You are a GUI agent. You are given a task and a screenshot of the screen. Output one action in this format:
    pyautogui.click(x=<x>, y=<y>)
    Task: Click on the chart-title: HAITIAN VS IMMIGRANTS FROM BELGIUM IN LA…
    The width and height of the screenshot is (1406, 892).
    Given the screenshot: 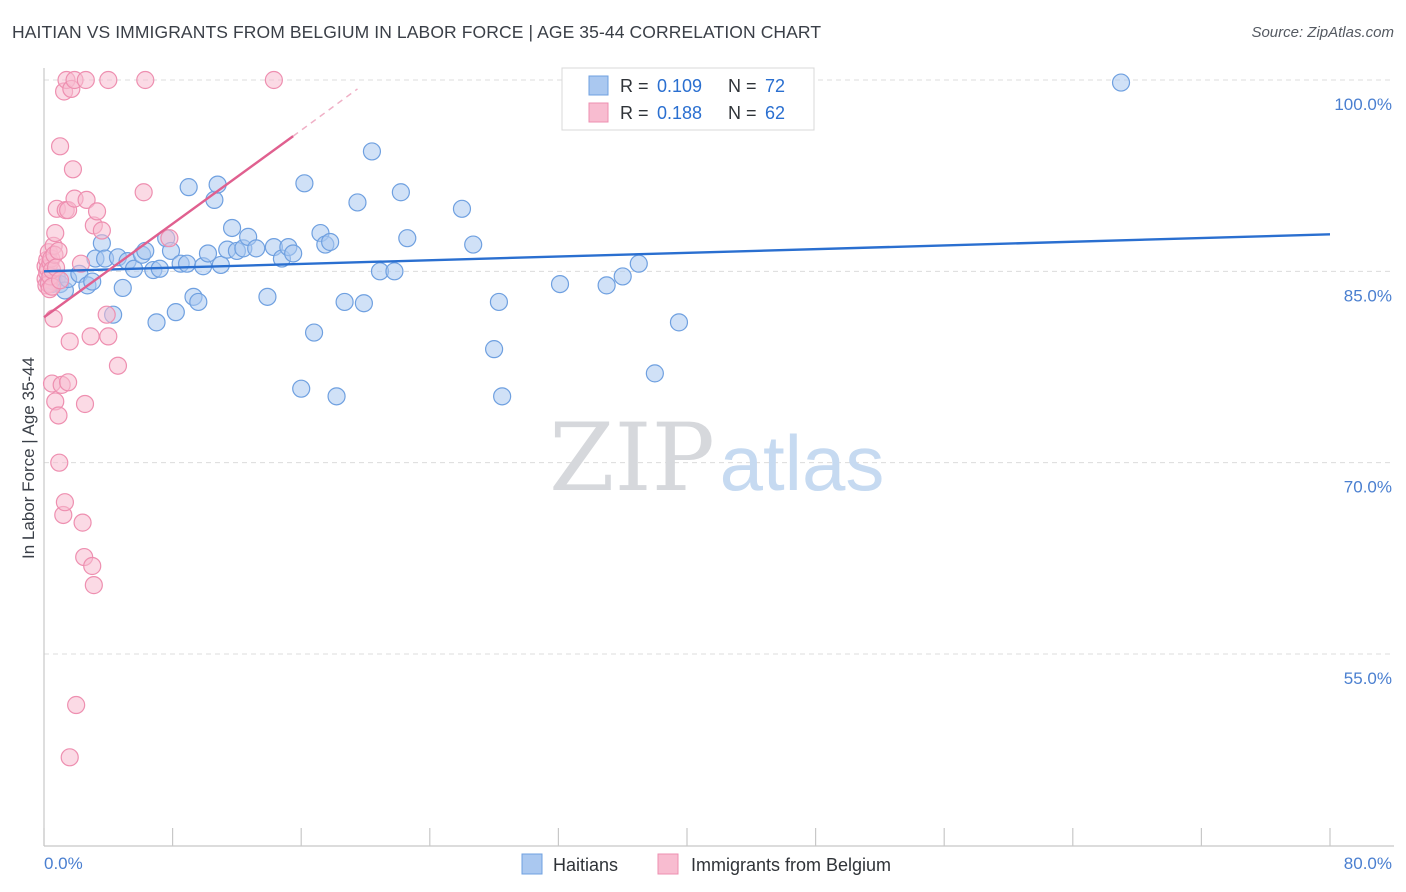 What is the action you would take?
    pyautogui.click(x=417, y=32)
    